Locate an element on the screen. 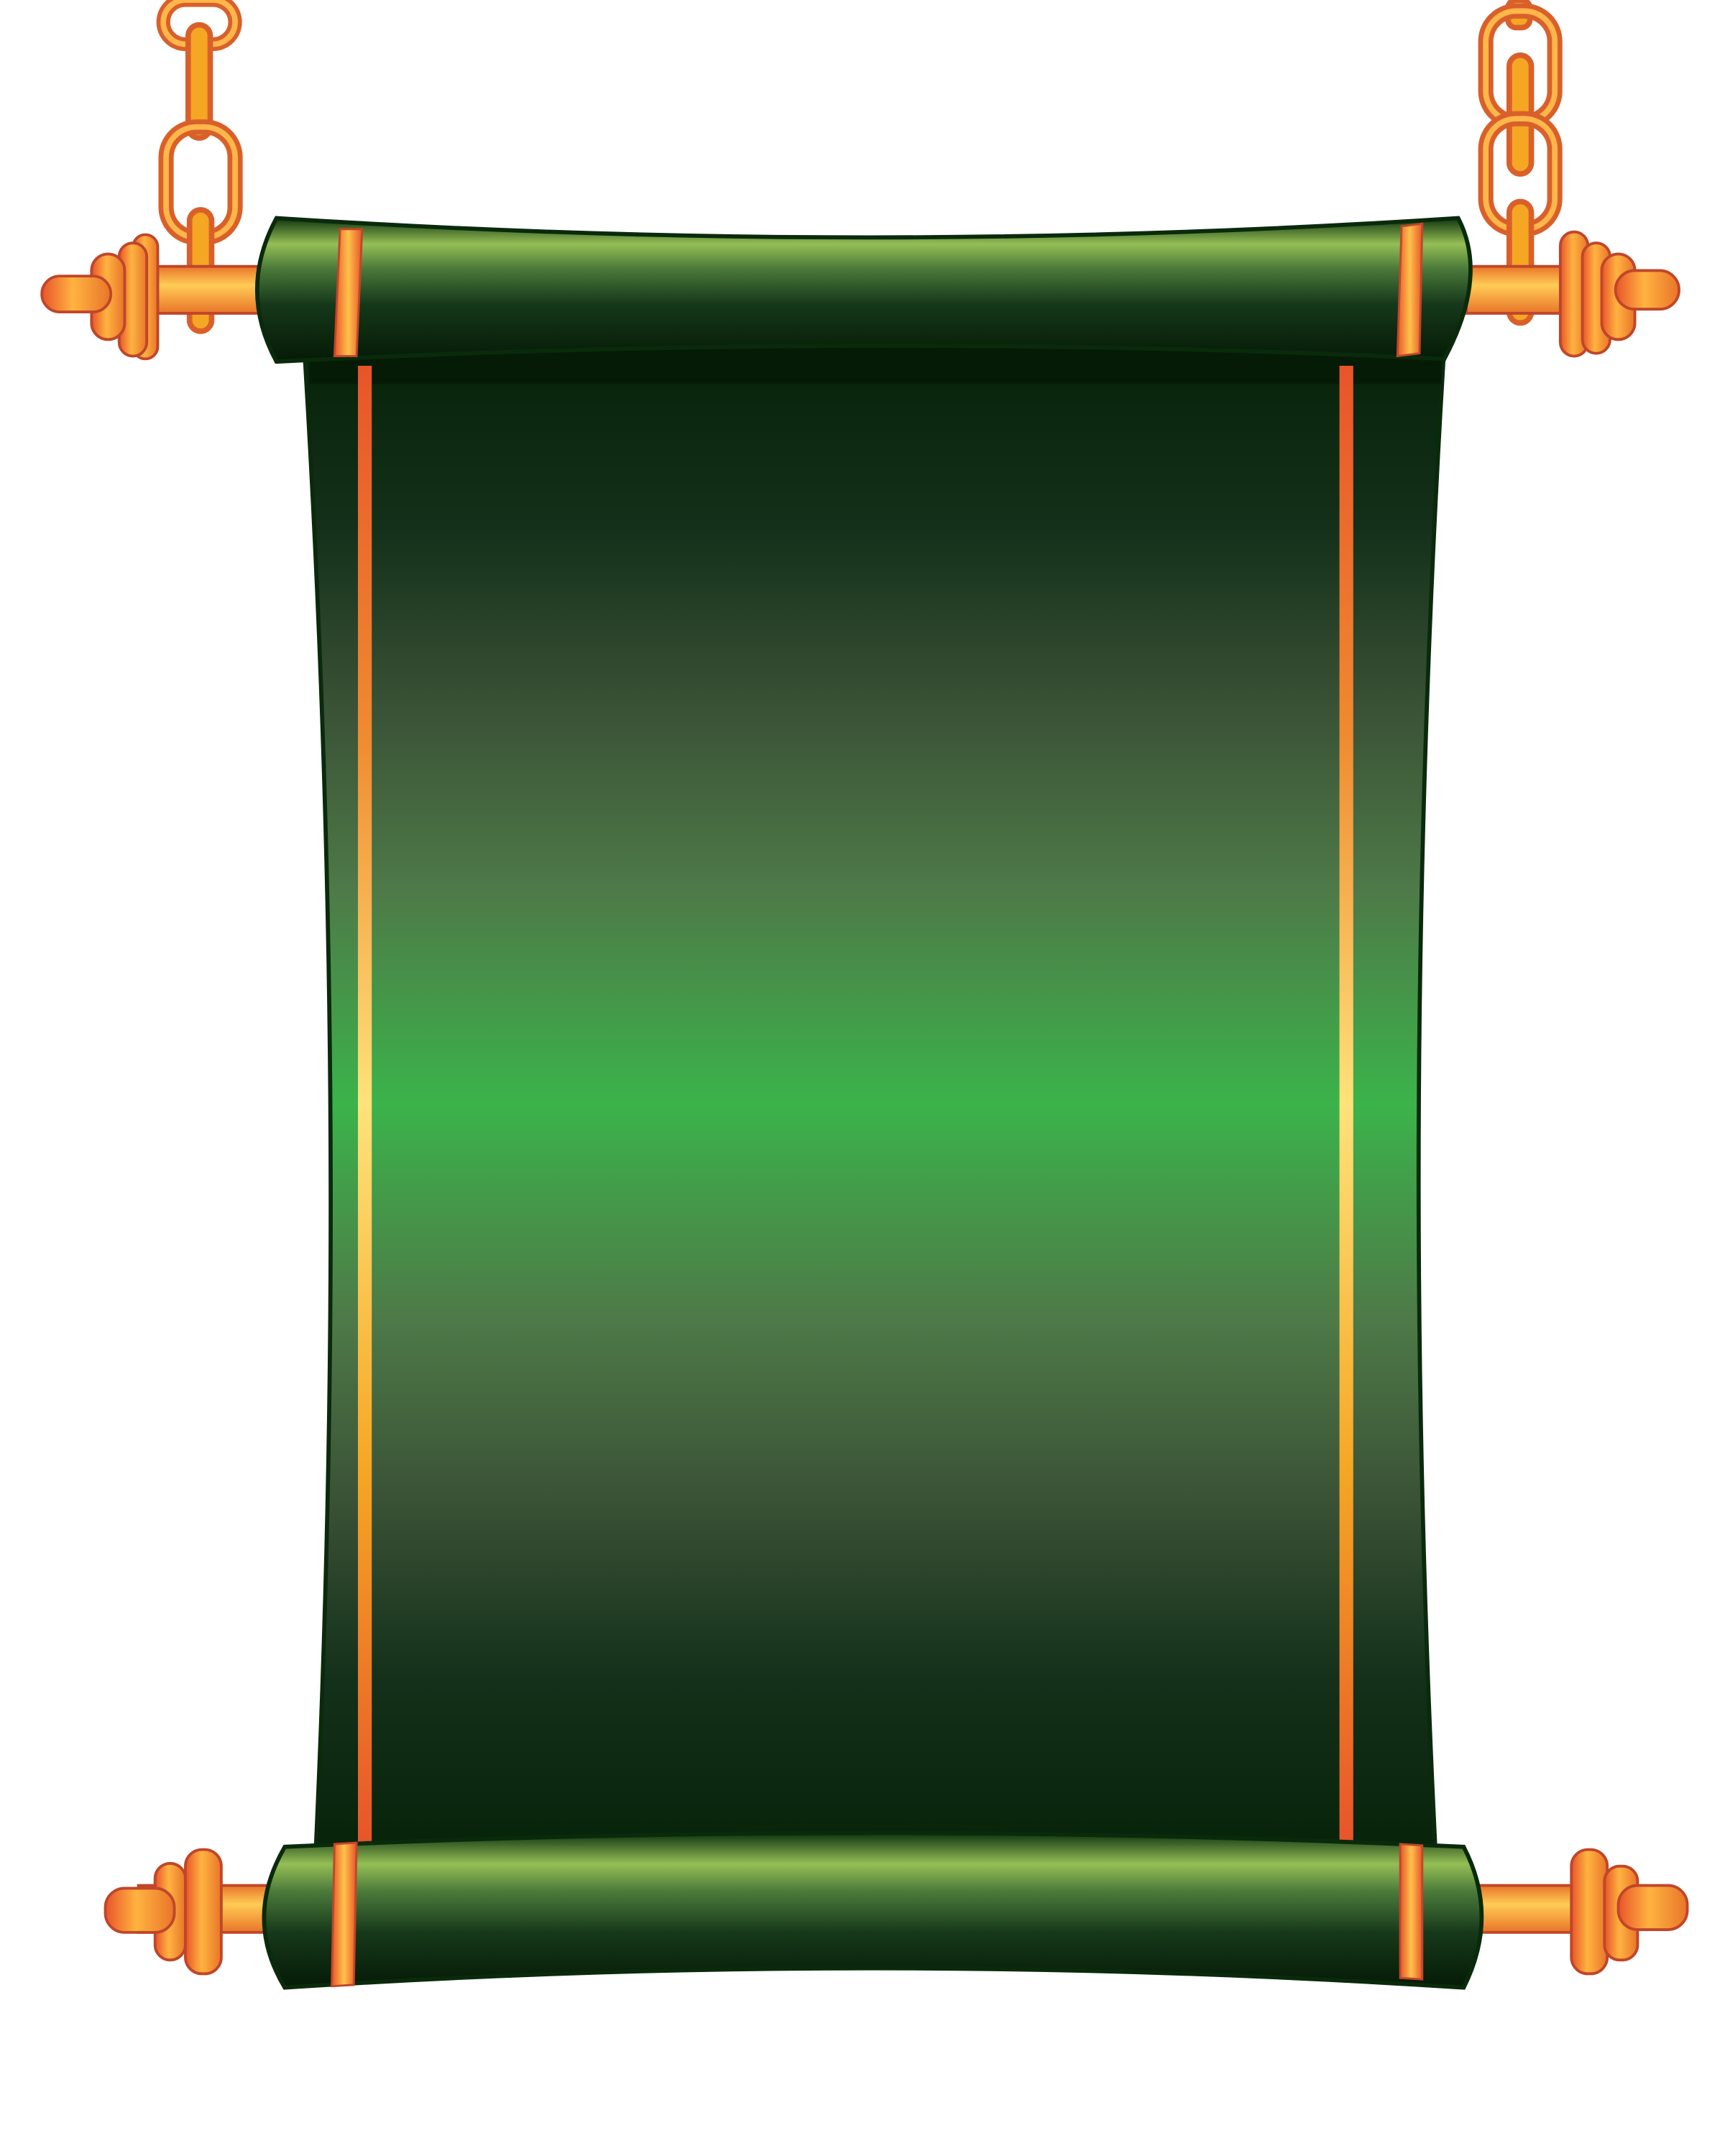  top-left-rod is located at coordinates (152, 297).